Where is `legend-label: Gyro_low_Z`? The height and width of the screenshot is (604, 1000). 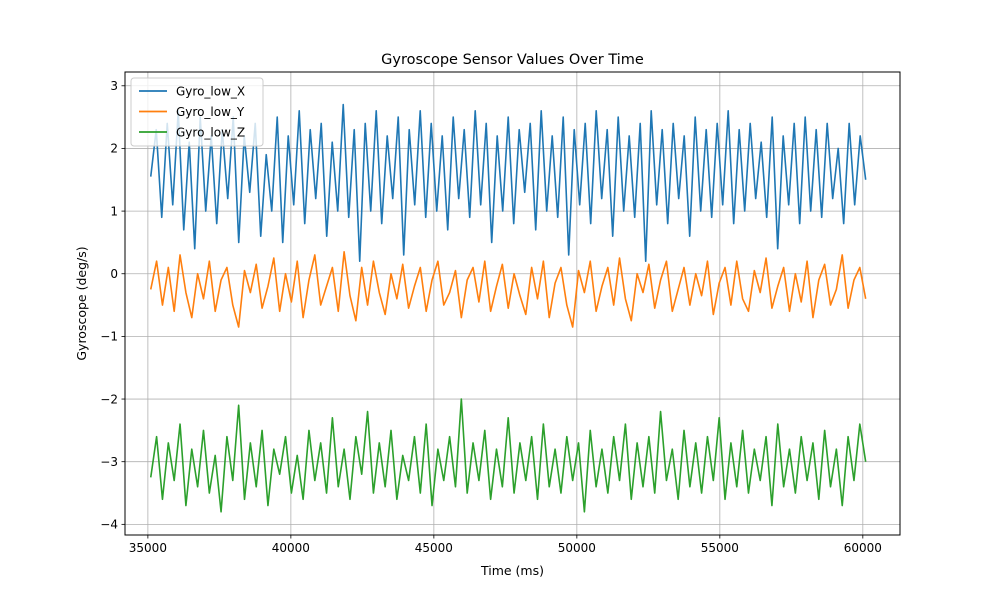 legend-label: Gyro_low_Z is located at coordinates (210, 132).